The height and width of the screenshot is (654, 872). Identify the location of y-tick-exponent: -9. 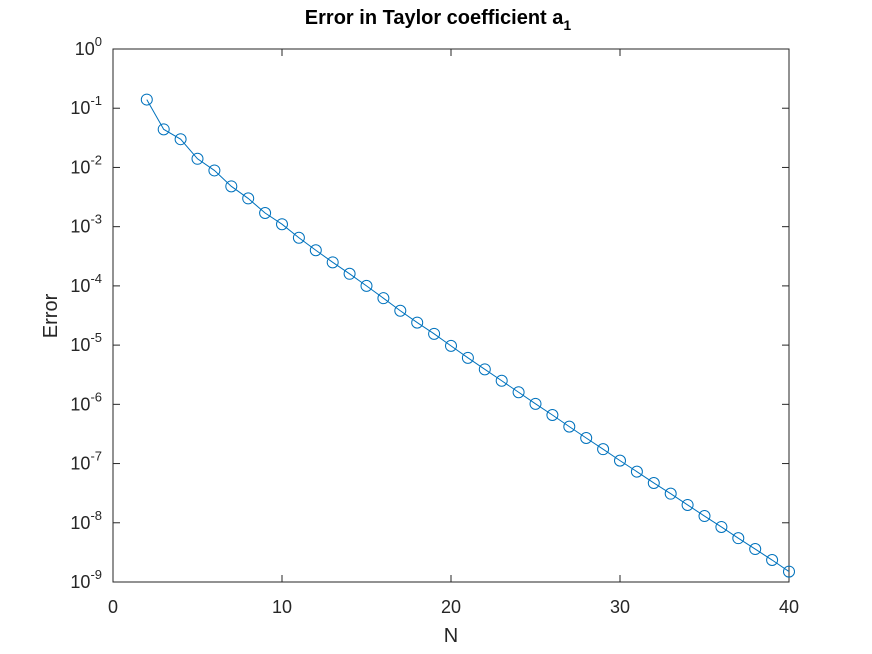
(96, 574).